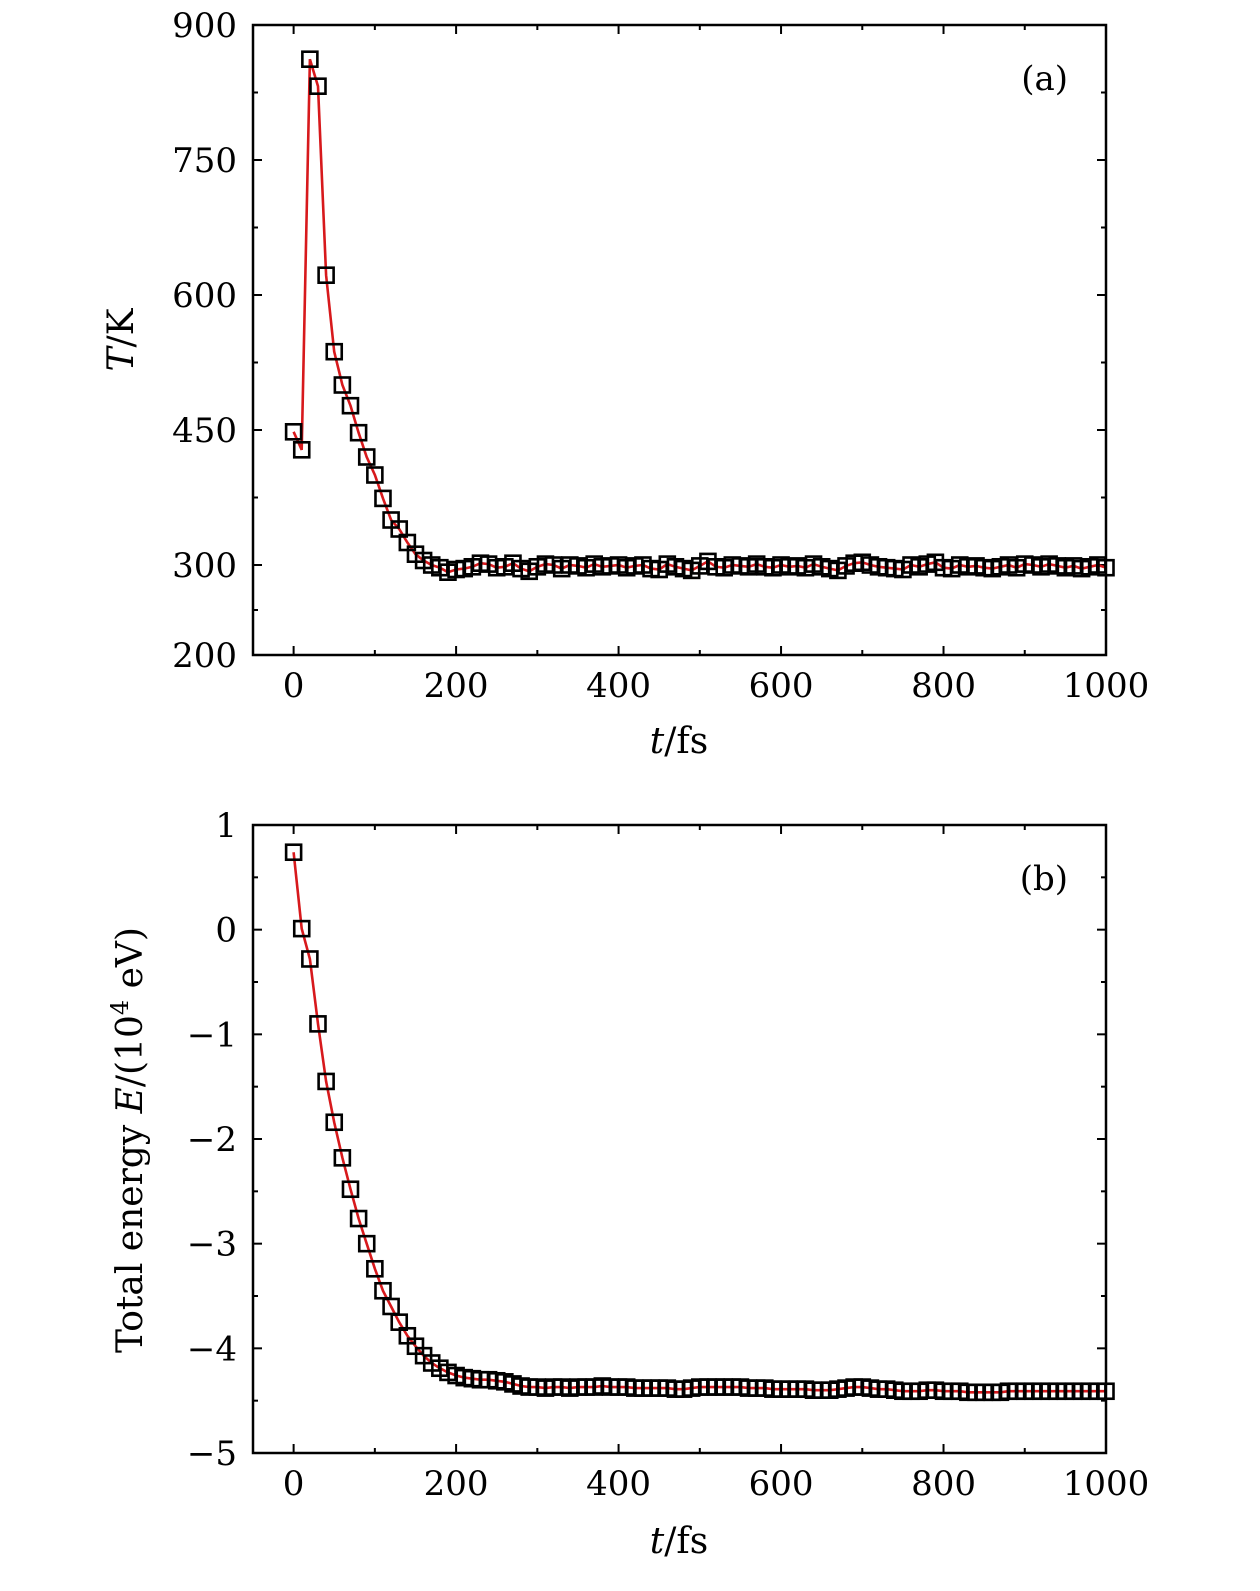  What do you see at coordinates (943, 686) in the screenshot?
I see `panel-a-x-tick-label: 800` at bounding box center [943, 686].